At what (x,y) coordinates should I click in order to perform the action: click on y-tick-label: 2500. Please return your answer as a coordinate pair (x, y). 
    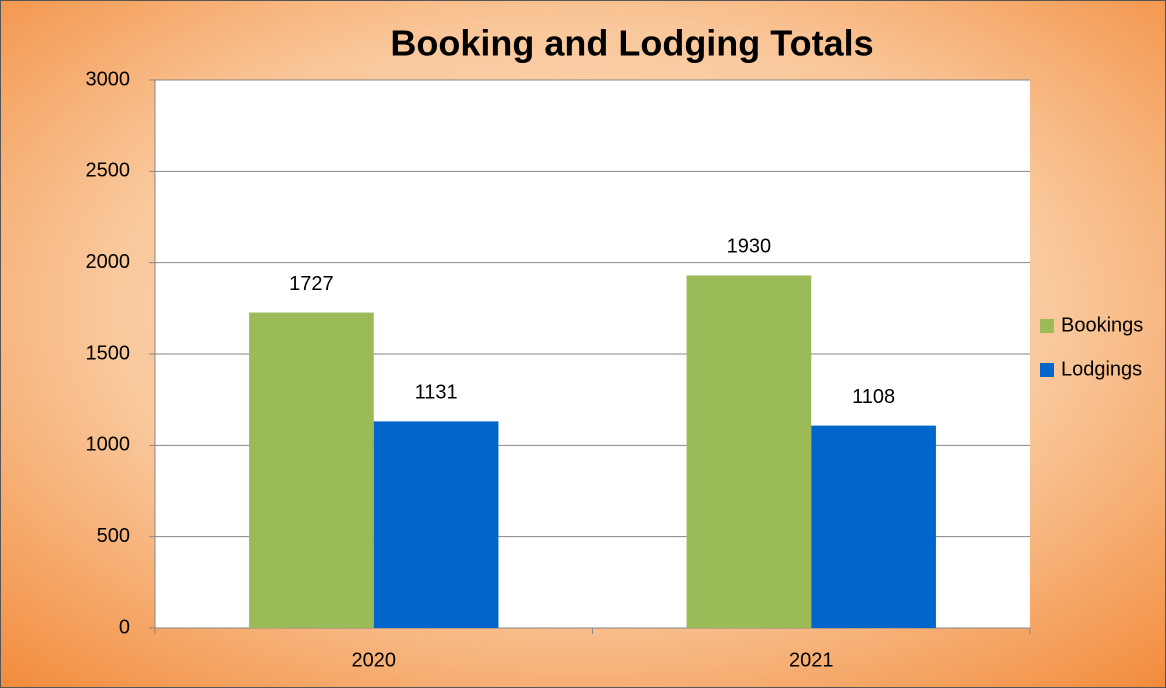
    Looking at the image, I should click on (108, 171).